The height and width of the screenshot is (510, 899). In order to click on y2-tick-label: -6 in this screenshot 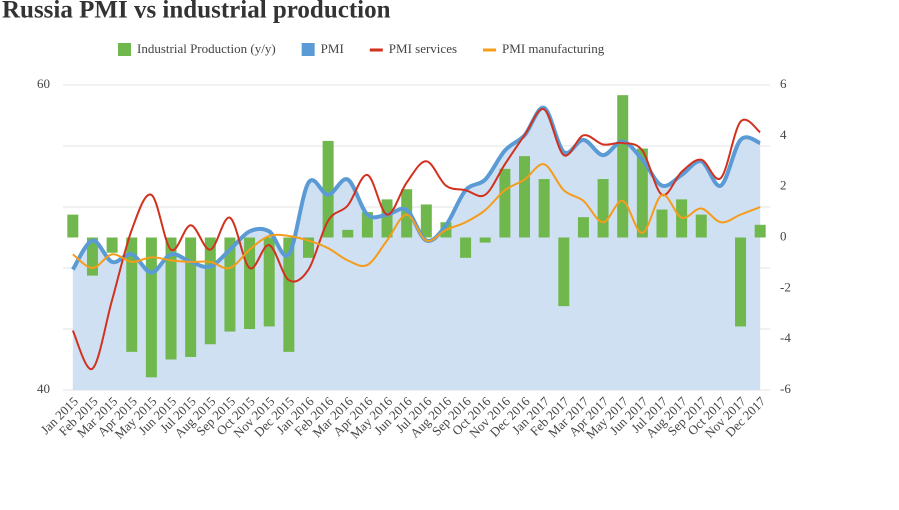, I will do `click(785, 388)`.